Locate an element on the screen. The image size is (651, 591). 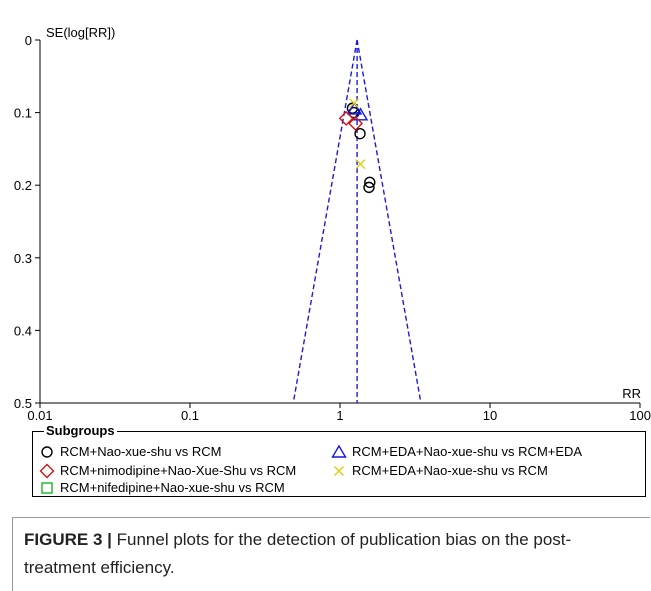
legend-item-3: RCM+nimodipine+Nao-Xue-Shu vs RCM is located at coordinates (167, 471).